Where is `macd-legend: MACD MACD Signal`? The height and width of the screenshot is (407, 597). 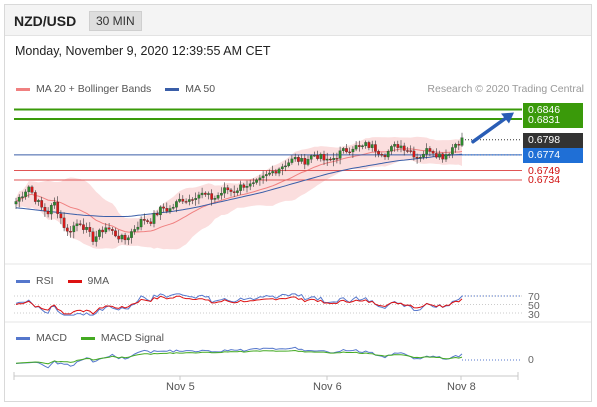
macd-legend: MACD MACD Signal is located at coordinates (90, 338).